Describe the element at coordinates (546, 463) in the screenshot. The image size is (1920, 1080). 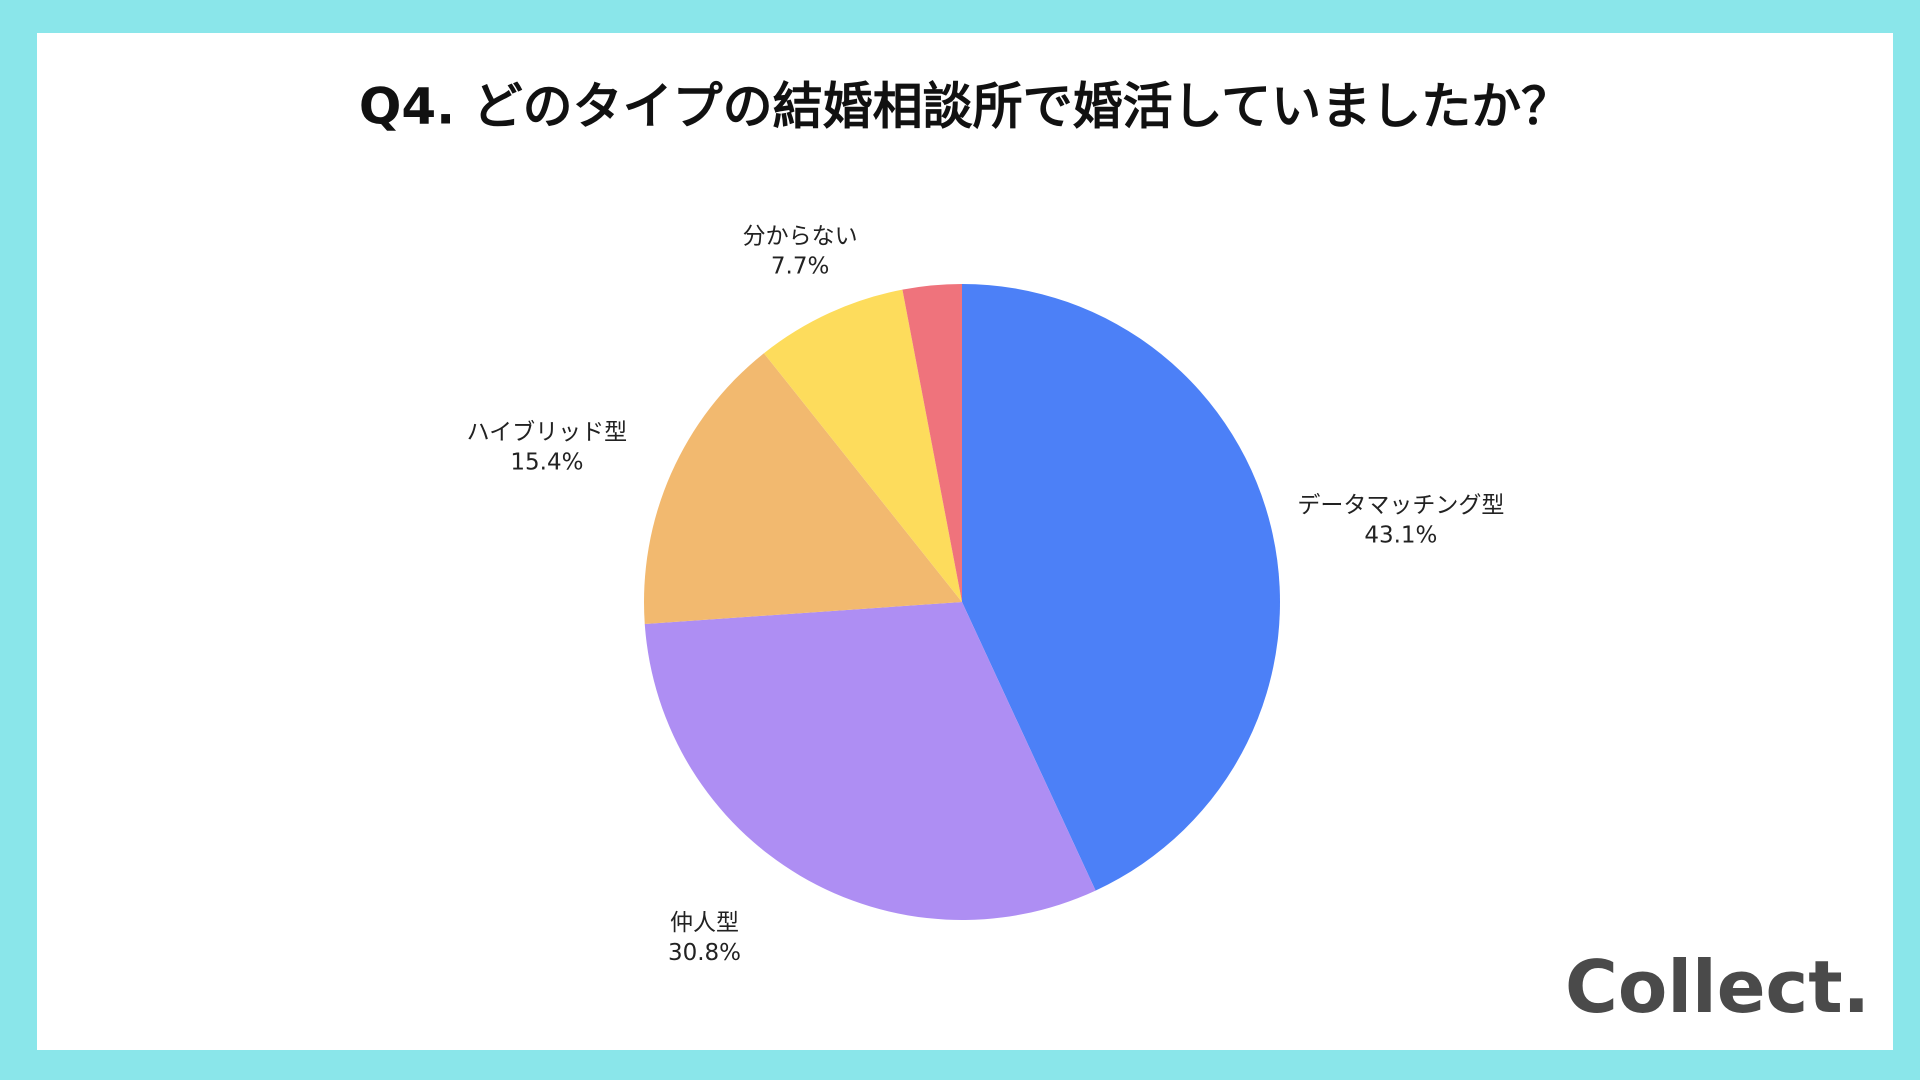
I see `slice-value-label: 15.4%` at that location.